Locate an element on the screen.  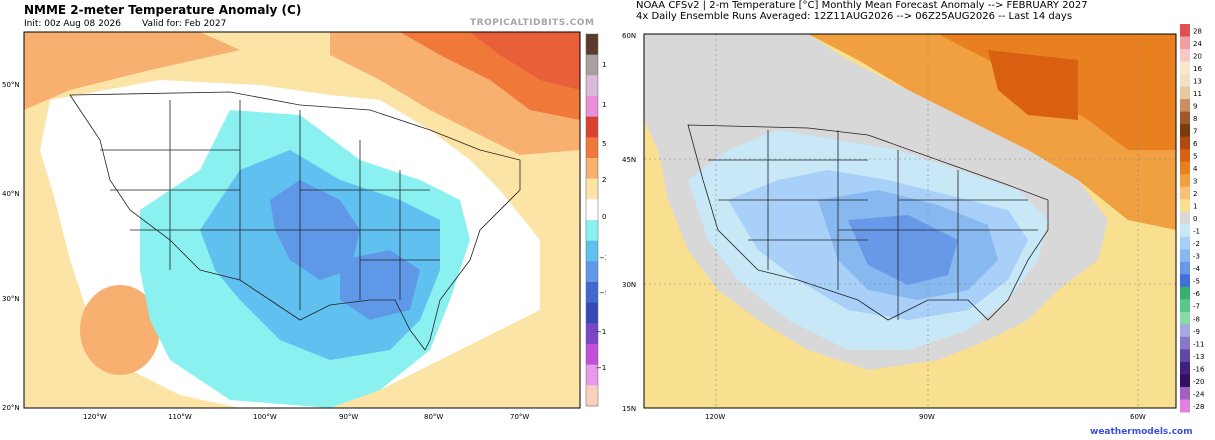
colorbar-label: 10 is located at coordinates (604, 105).